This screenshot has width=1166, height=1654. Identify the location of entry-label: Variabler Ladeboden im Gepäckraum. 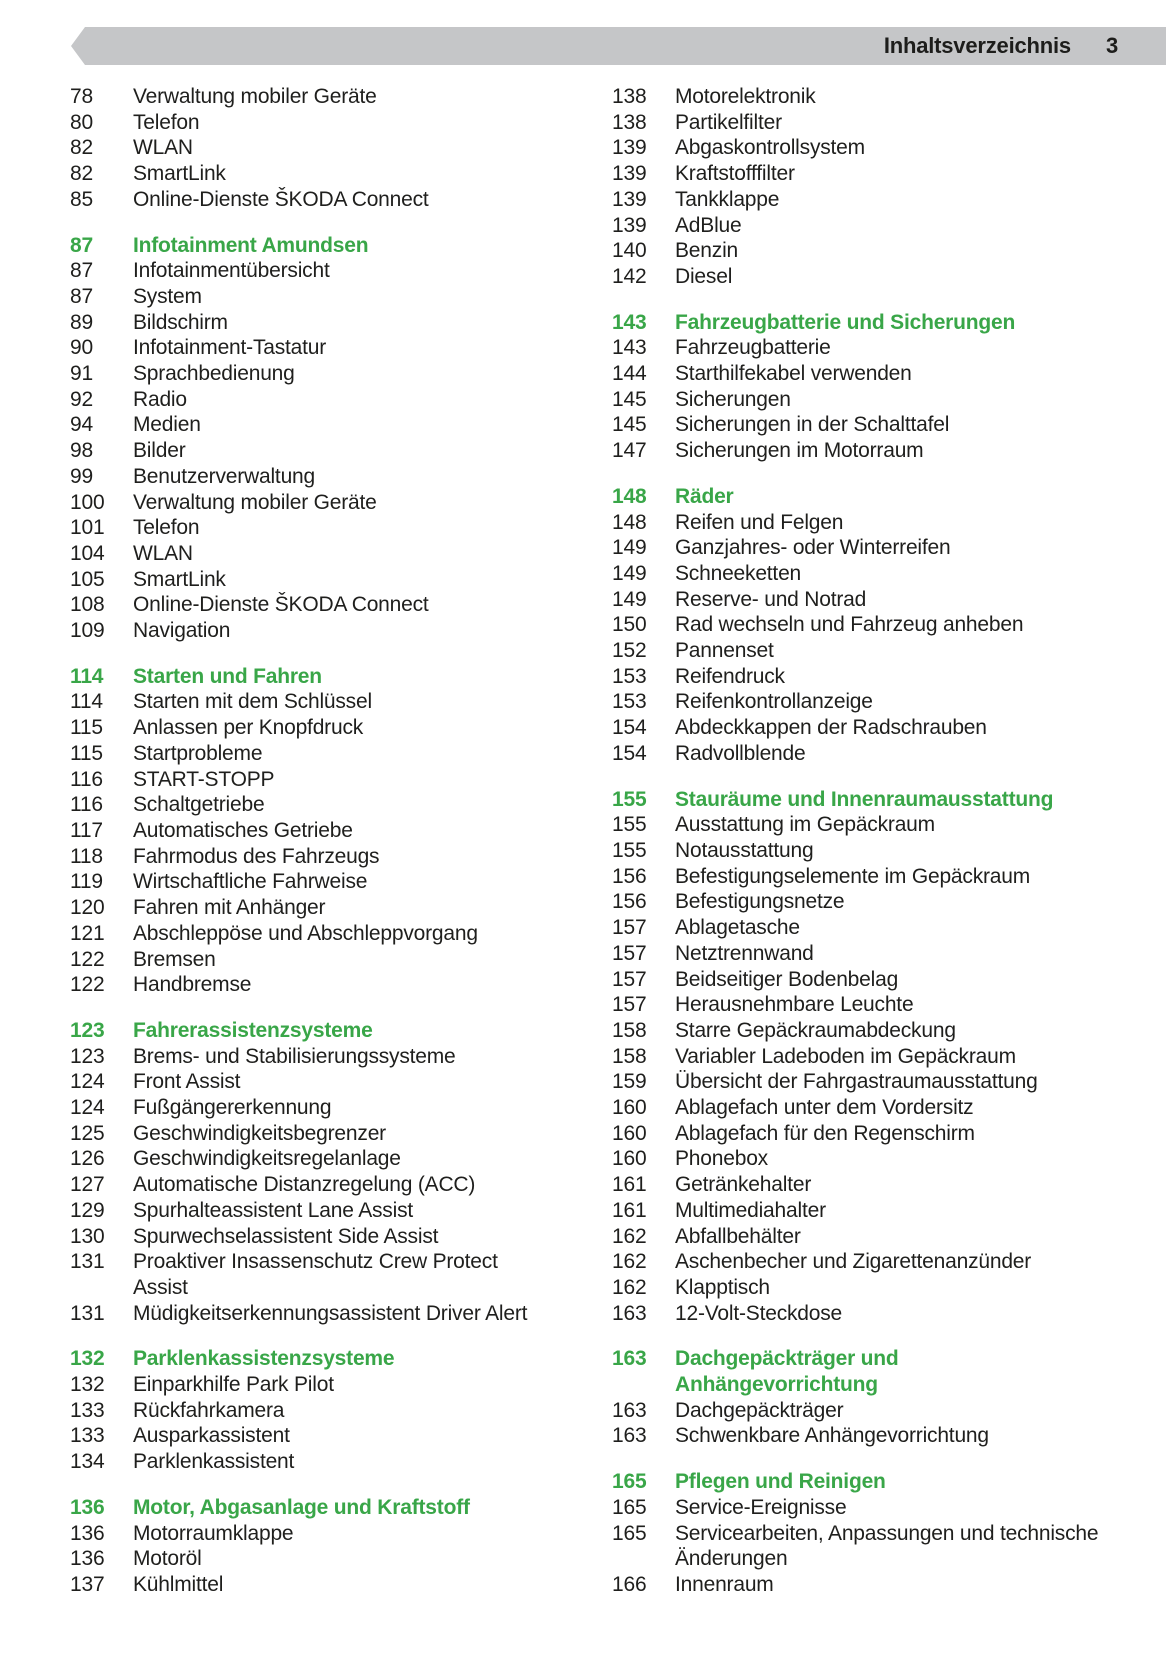
(845, 1056).